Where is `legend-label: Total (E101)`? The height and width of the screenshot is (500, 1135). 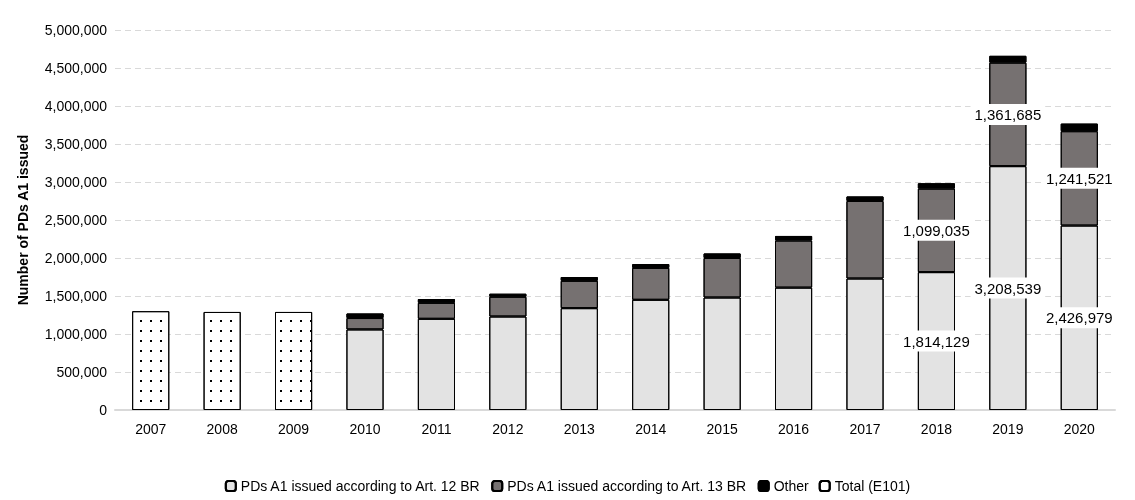 legend-label: Total (E101) is located at coordinates (872, 486).